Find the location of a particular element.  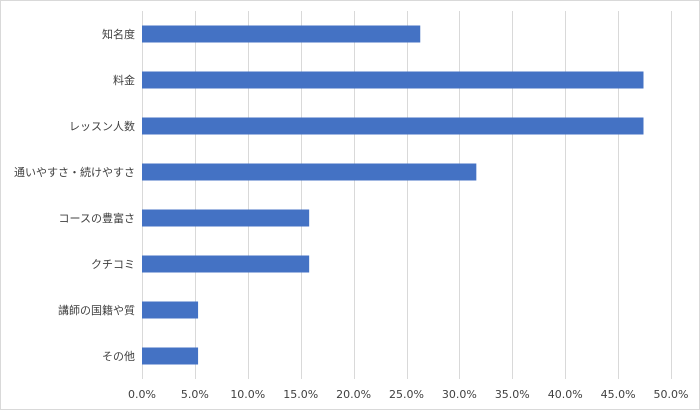

category-label: 講師の国籍や質 is located at coordinates (96, 310).